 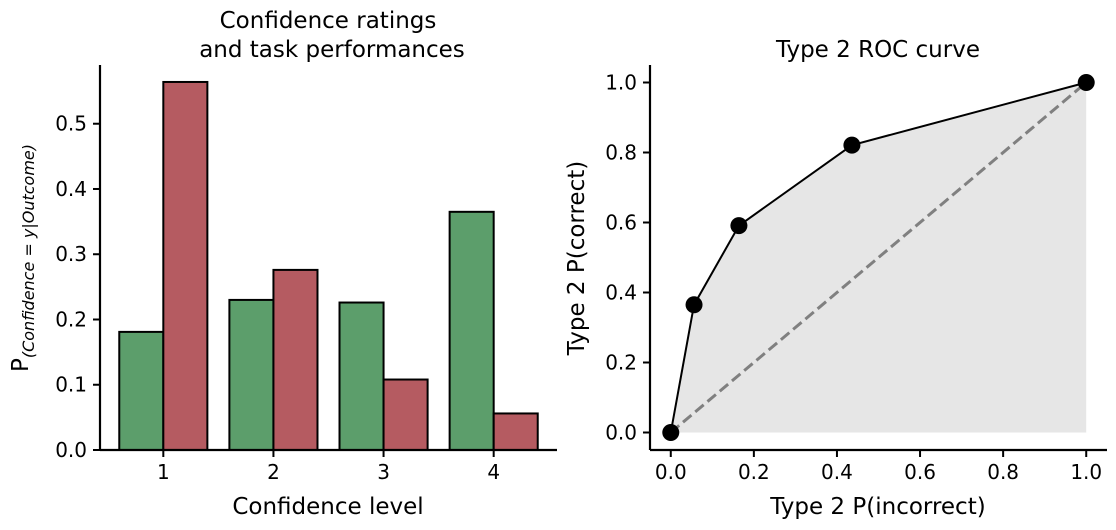 I want to click on roc-x-tick-label: 1.0, so click(x=1086, y=472).